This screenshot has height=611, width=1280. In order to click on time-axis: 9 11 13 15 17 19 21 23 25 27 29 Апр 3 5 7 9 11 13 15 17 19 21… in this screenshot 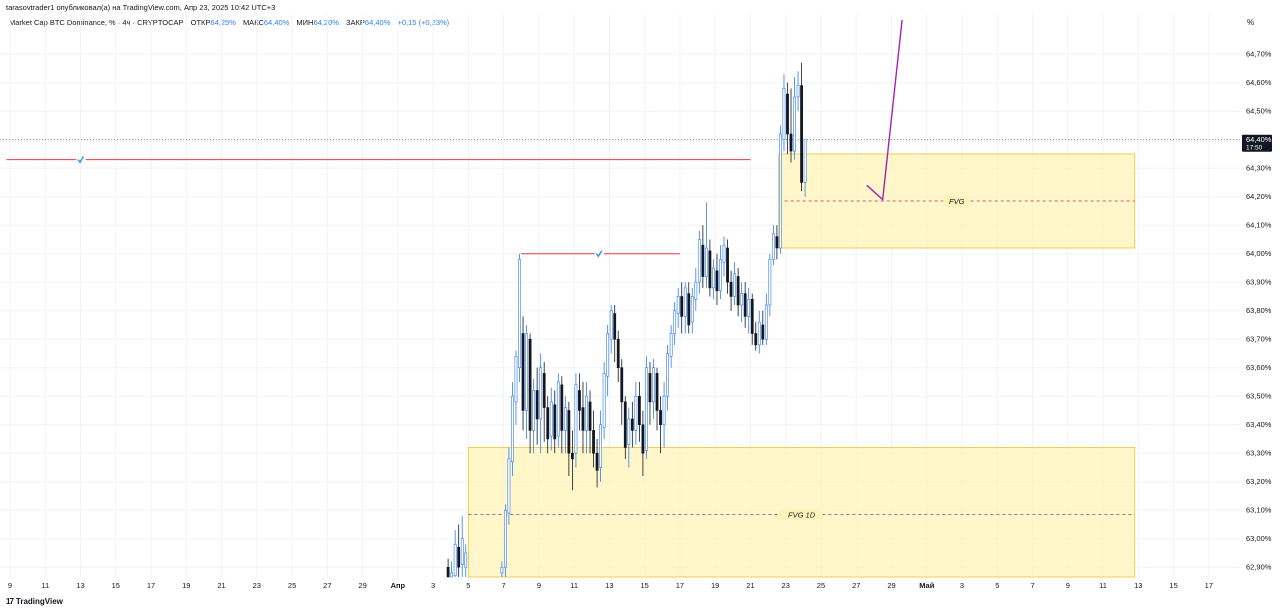, I will do `click(610, 585)`.